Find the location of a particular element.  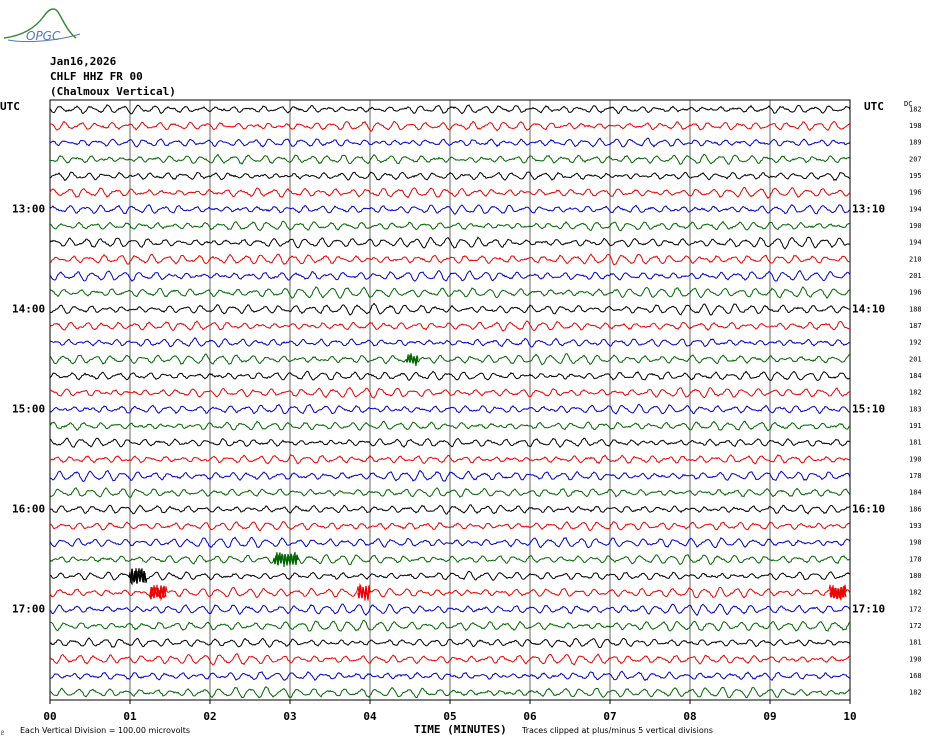

x-tick-label: 09 is located at coordinates (769, 716).